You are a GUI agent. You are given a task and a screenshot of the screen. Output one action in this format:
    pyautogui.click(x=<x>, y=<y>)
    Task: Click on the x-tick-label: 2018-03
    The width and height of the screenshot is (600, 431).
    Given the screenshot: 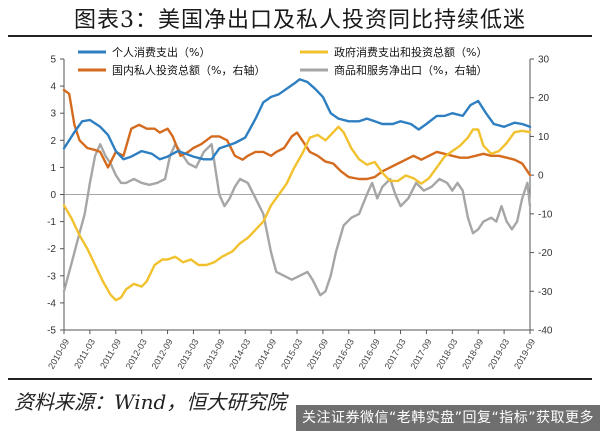 What is the action you would take?
    pyautogui.click(x=446, y=354)
    